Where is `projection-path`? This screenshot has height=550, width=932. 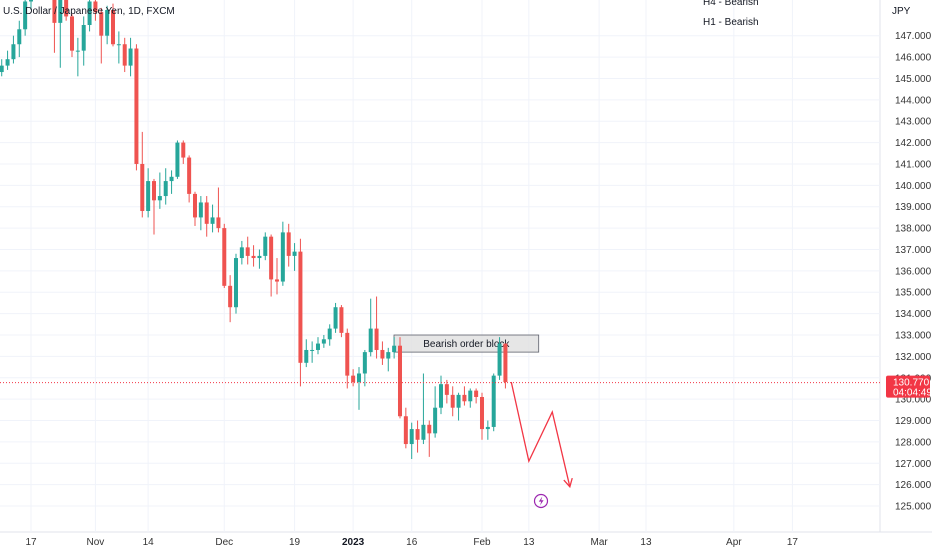
projection-path is located at coordinates (540, 434).